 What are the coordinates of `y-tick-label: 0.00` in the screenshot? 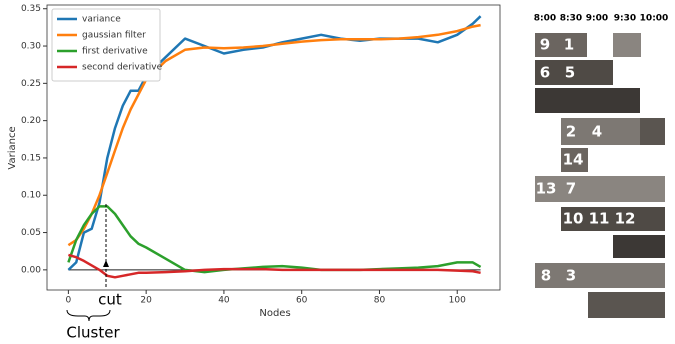 It's located at (31, 270).